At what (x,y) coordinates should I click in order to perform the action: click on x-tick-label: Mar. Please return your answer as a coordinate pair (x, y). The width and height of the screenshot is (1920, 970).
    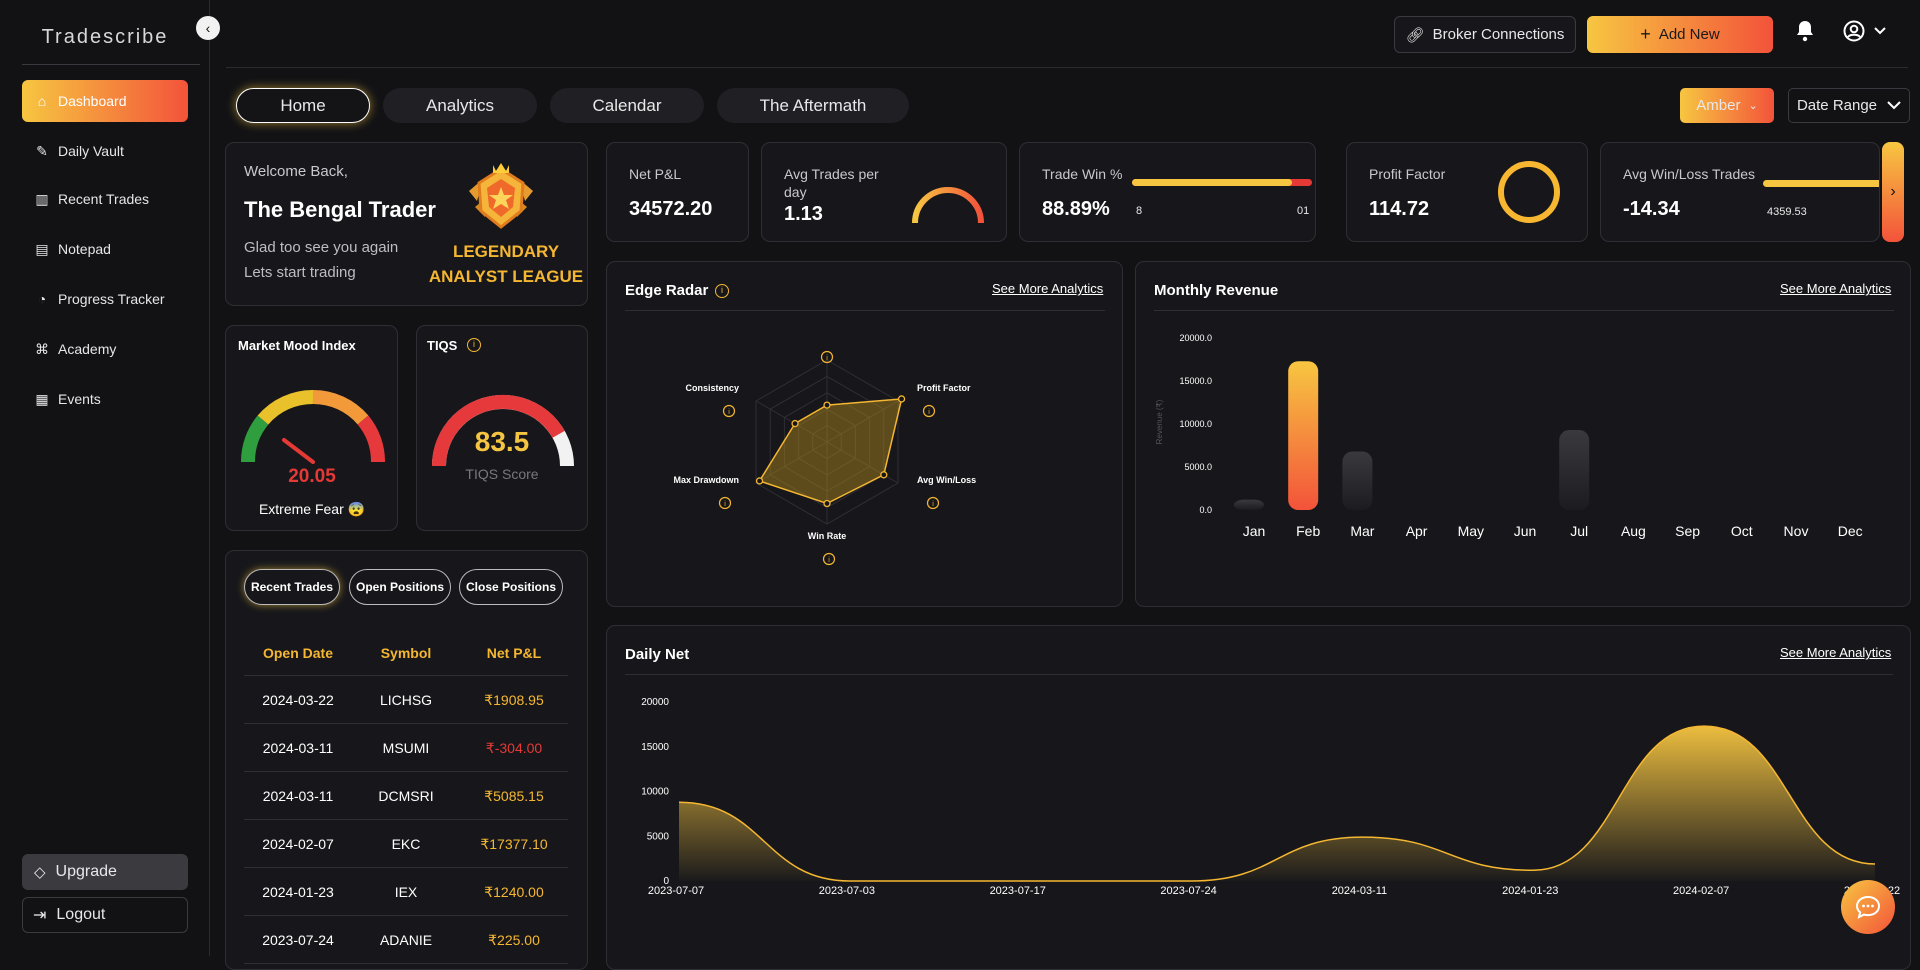
    Looking at the image, I should click on (1362, 531).